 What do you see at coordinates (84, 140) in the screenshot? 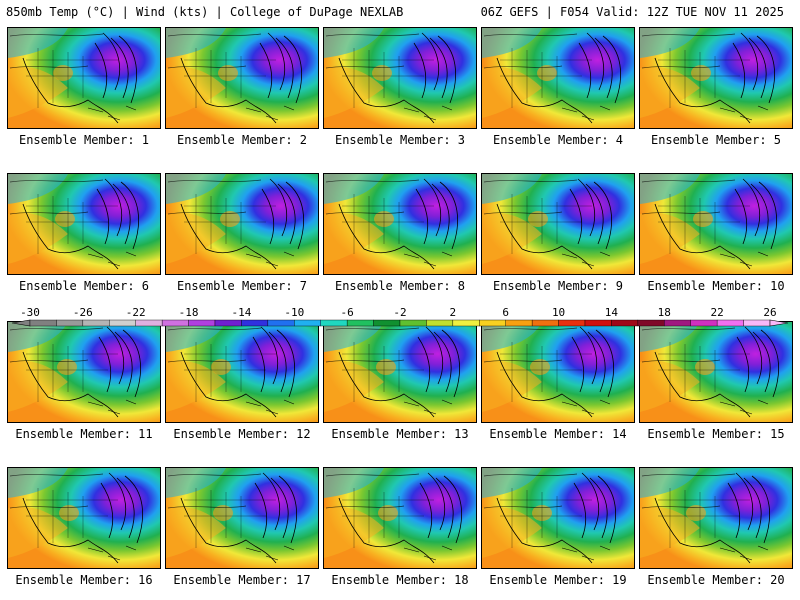
I see `ensemble-member-caption: Ensemble Member: 1` at bounding box center [84, 140].